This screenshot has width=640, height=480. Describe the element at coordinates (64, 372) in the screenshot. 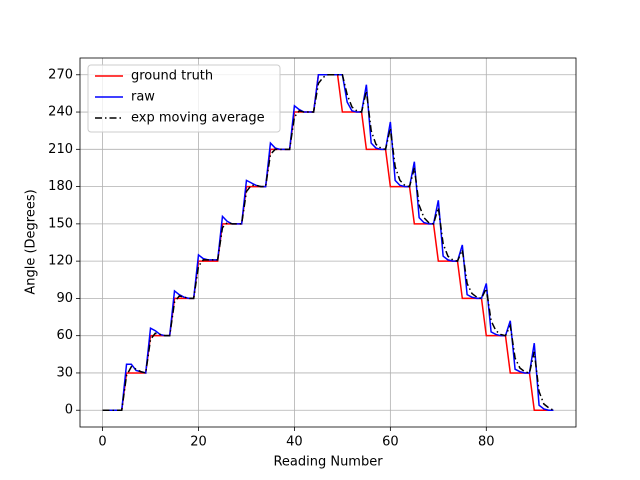

I see `y-tick-label: 30` at that location.